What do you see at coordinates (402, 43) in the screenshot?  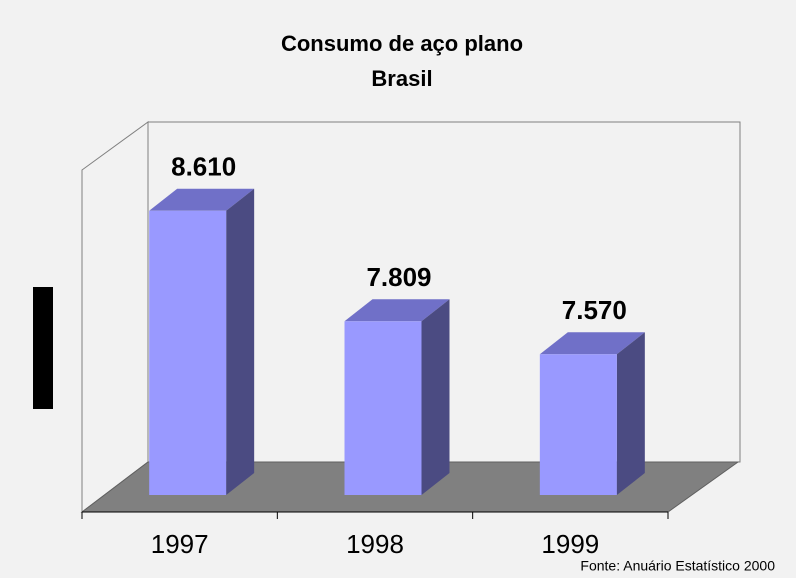 I see `chart-title: Consumo de aço plano` at bounding box center [402, 43].